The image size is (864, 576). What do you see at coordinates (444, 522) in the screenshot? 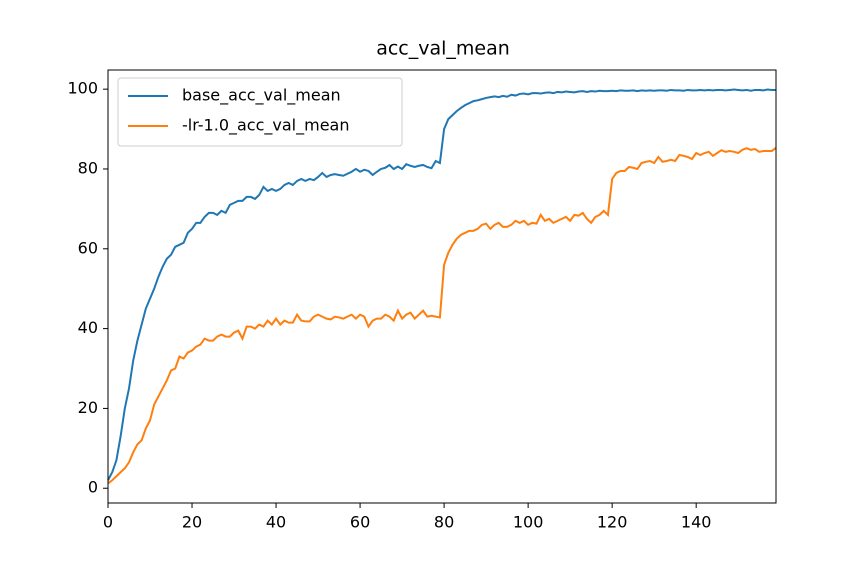
I see `x-tick-label: 80` at bounding box center [444, 522].